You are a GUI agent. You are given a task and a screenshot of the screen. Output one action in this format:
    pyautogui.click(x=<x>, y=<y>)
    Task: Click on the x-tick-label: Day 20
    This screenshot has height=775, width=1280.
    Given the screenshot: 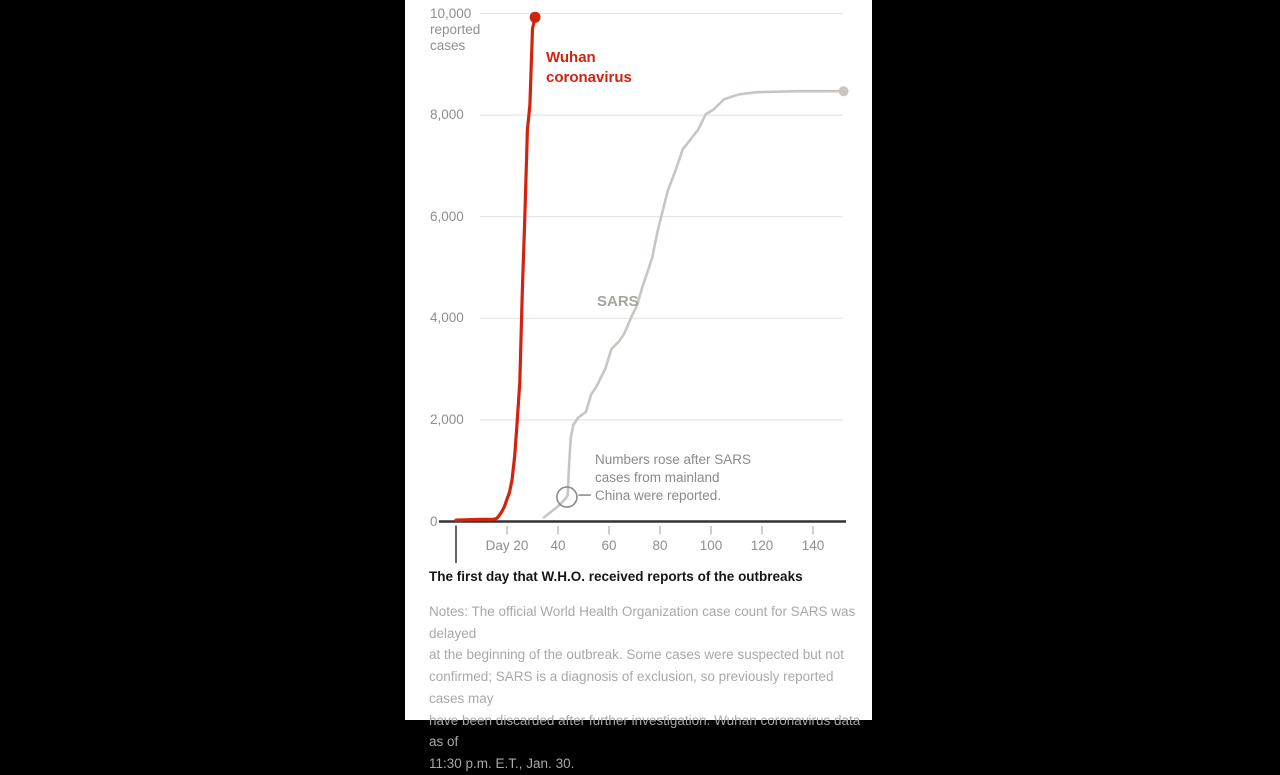 What is the action you would take?
    pyautogui.click(x=507, y=545)
    